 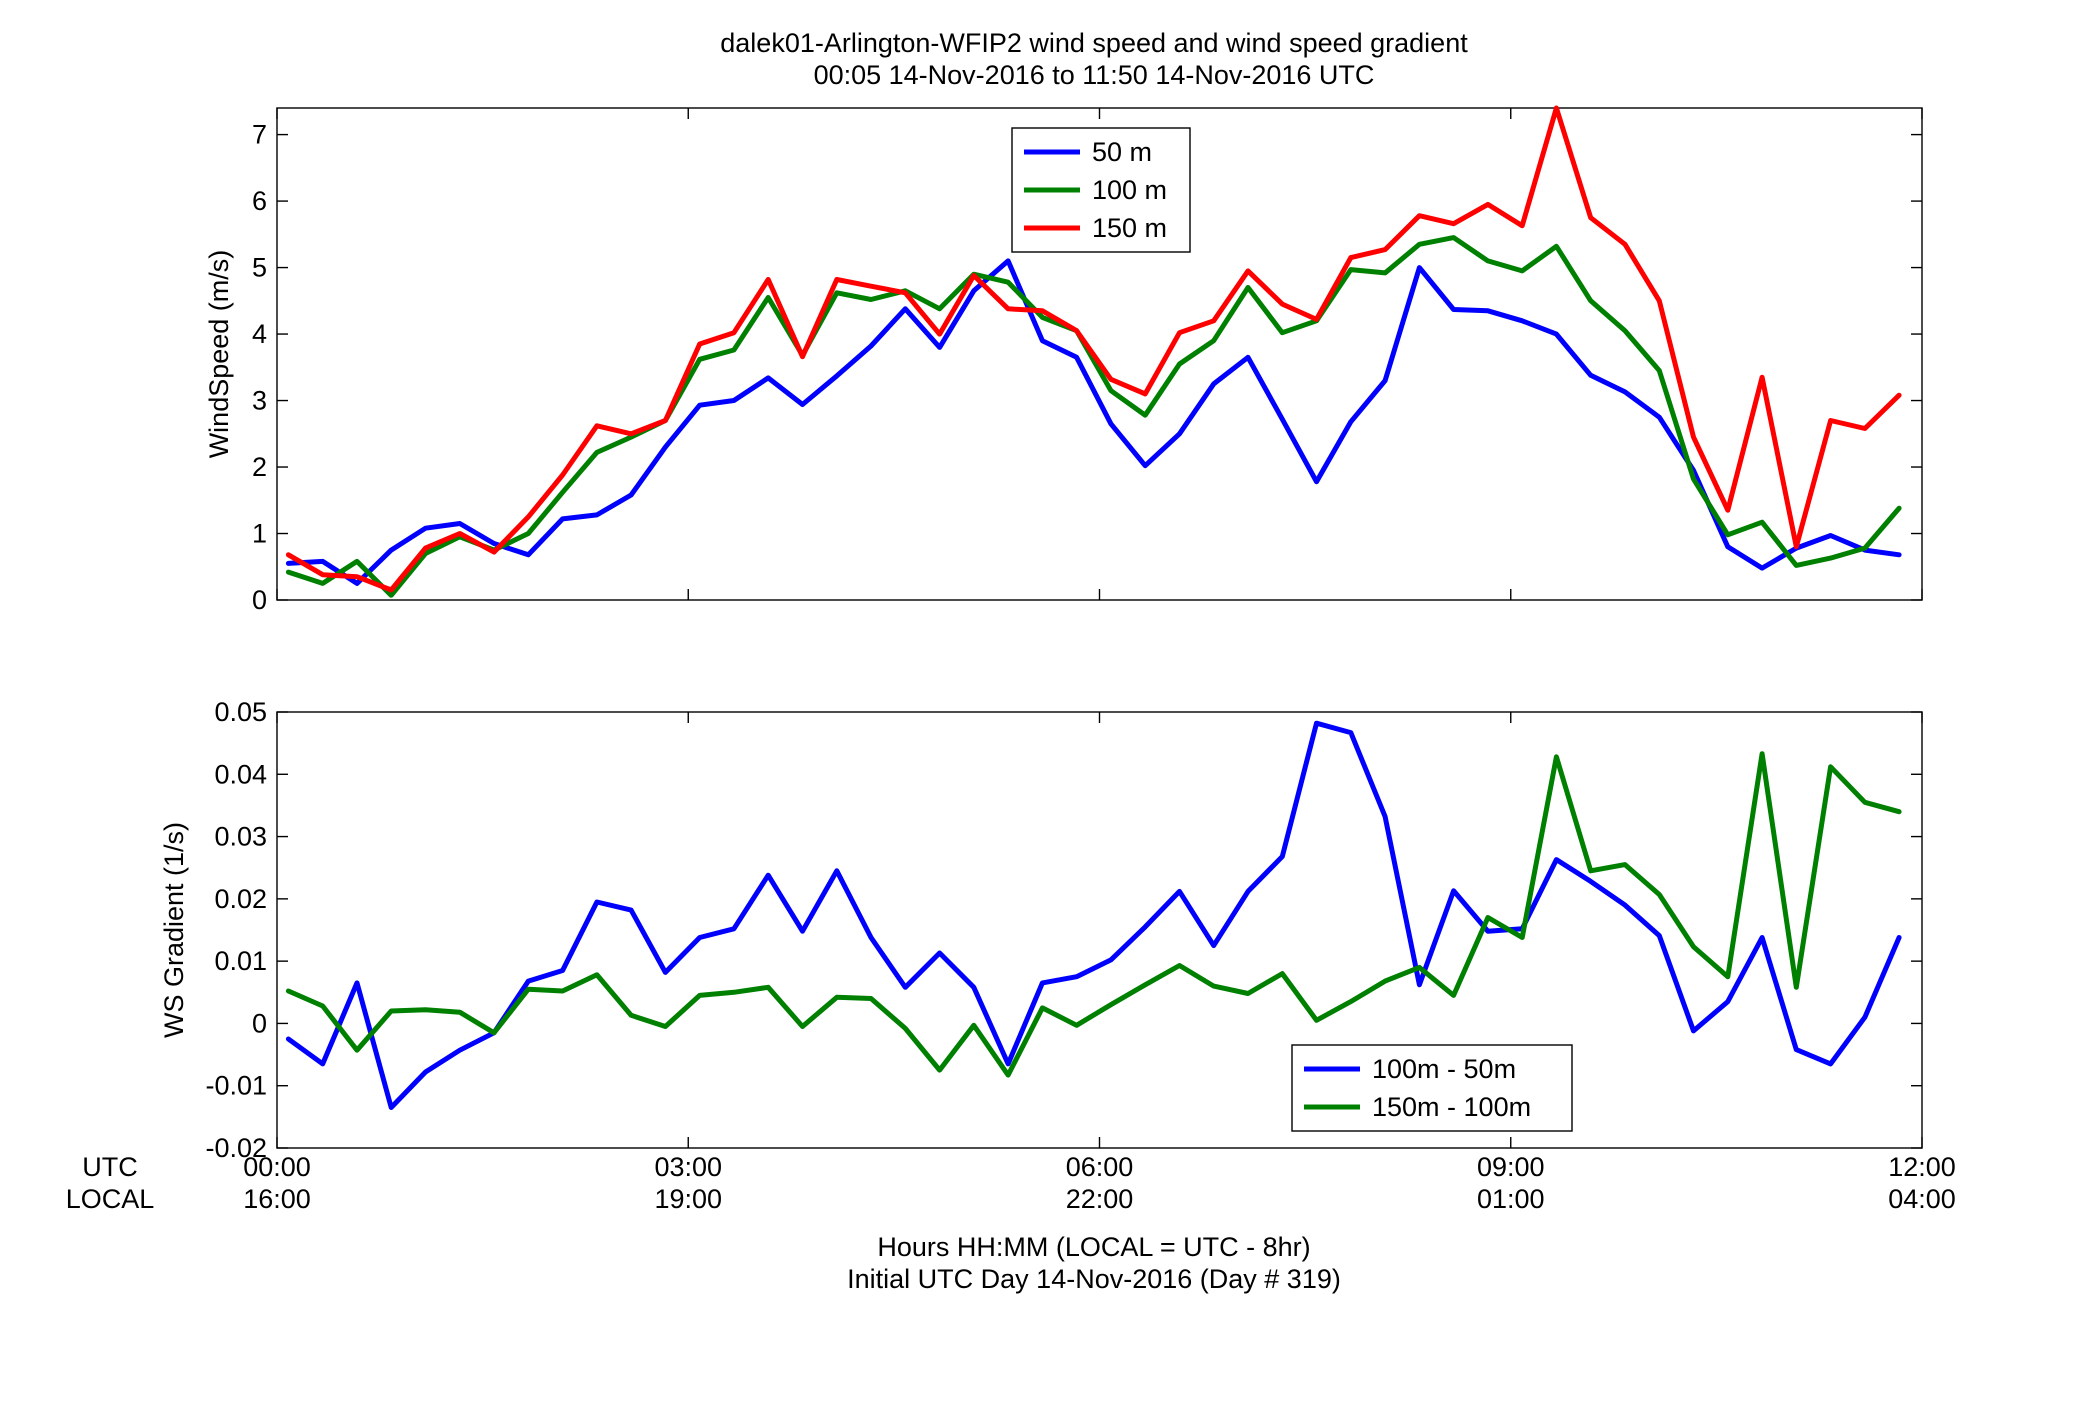 What do you see at coordinates (1129, 190) in the screenshot?
I see `legend-label: 100 m` at bounding box center [1129, 190].